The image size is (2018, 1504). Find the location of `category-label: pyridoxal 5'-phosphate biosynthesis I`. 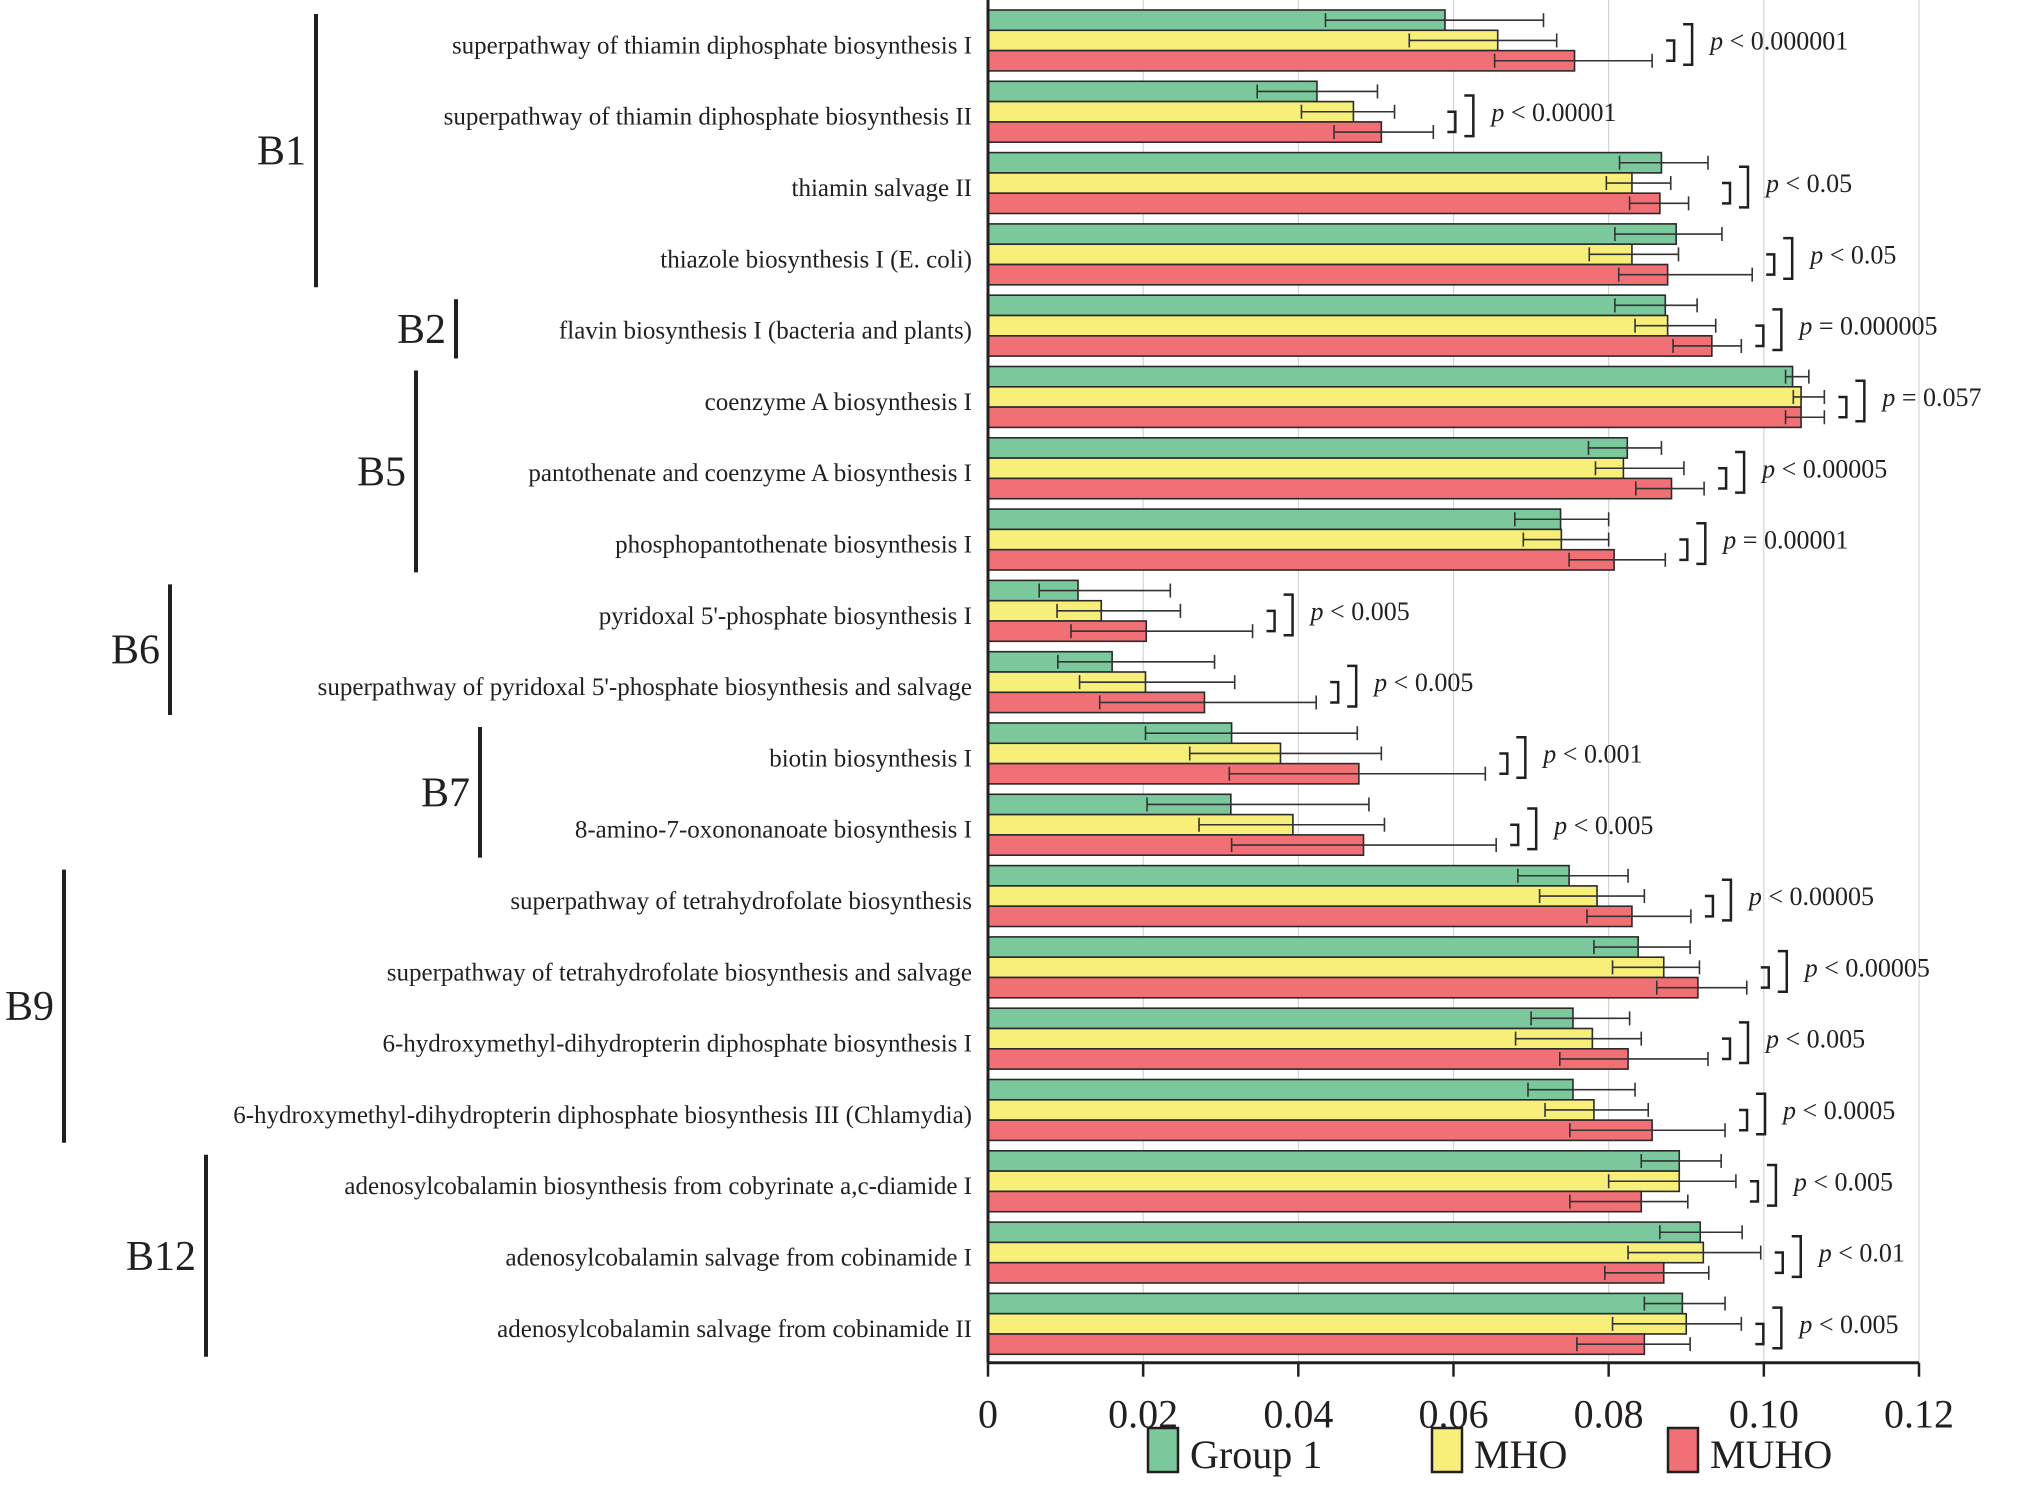

category-label: pyridoxal 5'-phosphate biosynthesis I is located at coordinates (785, 616).